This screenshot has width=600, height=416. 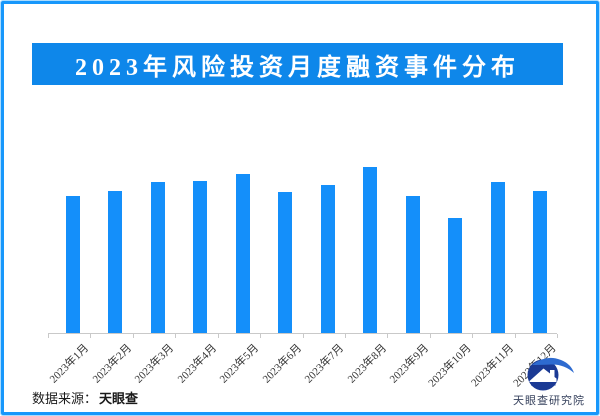 What do you see at coordinates (65, 398) in the screenshot?
I see `data-source-label: 数据来源：` at bounding box center [65, 398].